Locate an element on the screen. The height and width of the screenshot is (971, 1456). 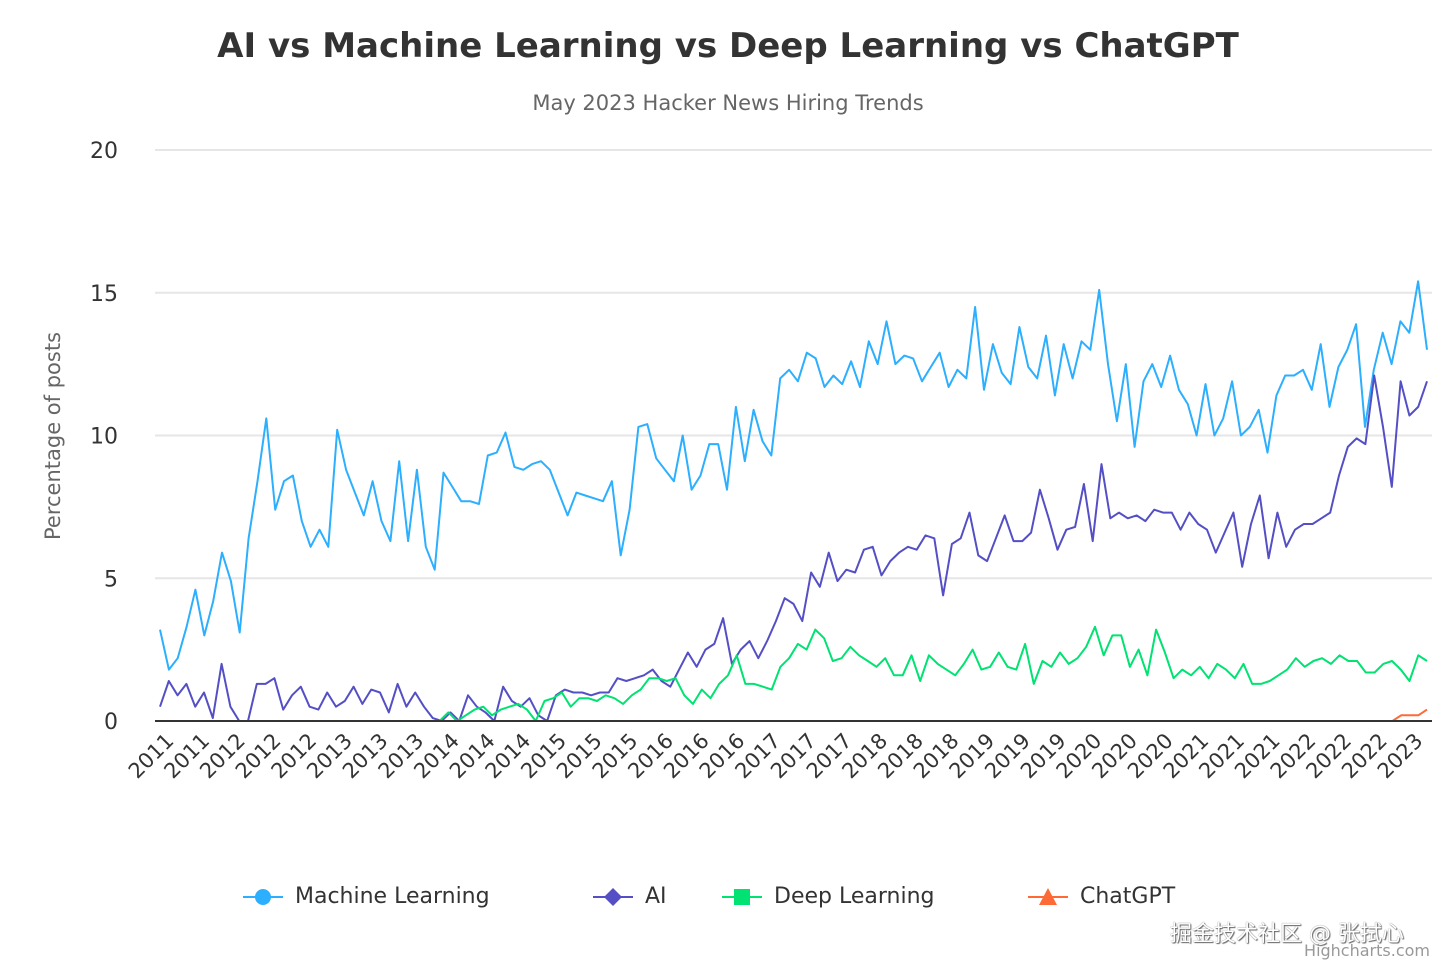
y-tick-label: 20 is located at coordinates (104, 151).